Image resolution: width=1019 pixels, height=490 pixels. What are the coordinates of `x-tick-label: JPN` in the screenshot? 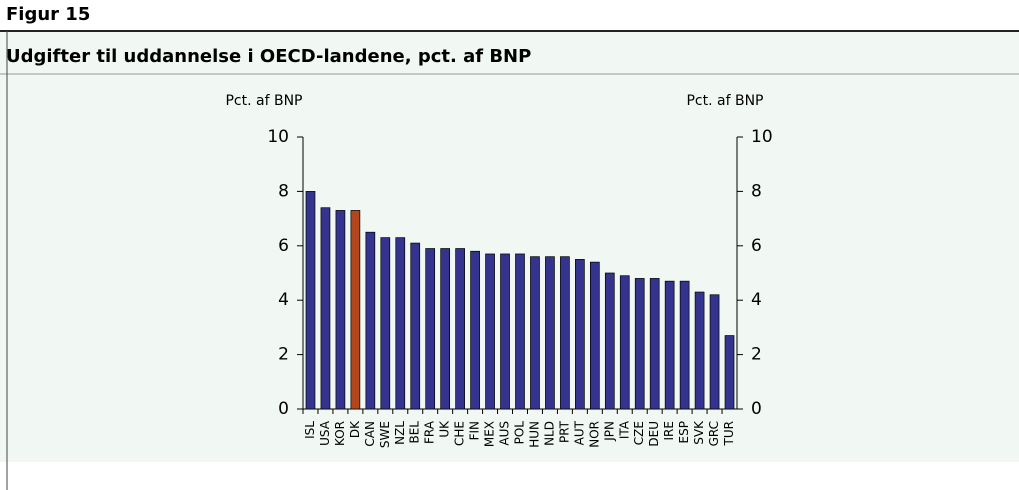 It's located at (609, 431).